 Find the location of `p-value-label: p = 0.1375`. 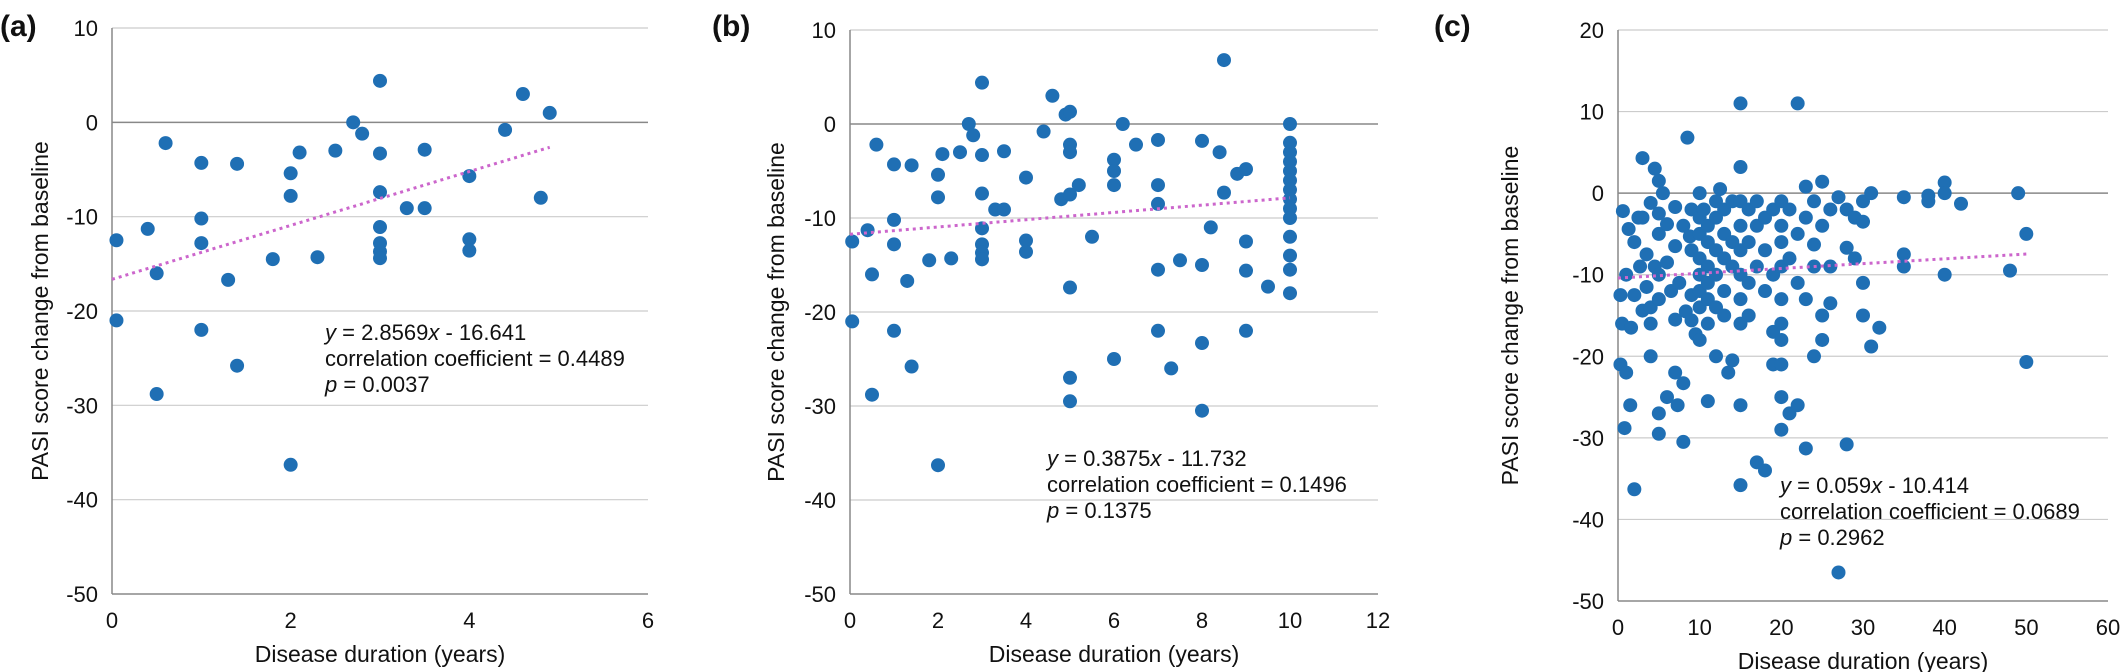

p-value-label: p = 0.1375 is located at coordinates (1099, 510).